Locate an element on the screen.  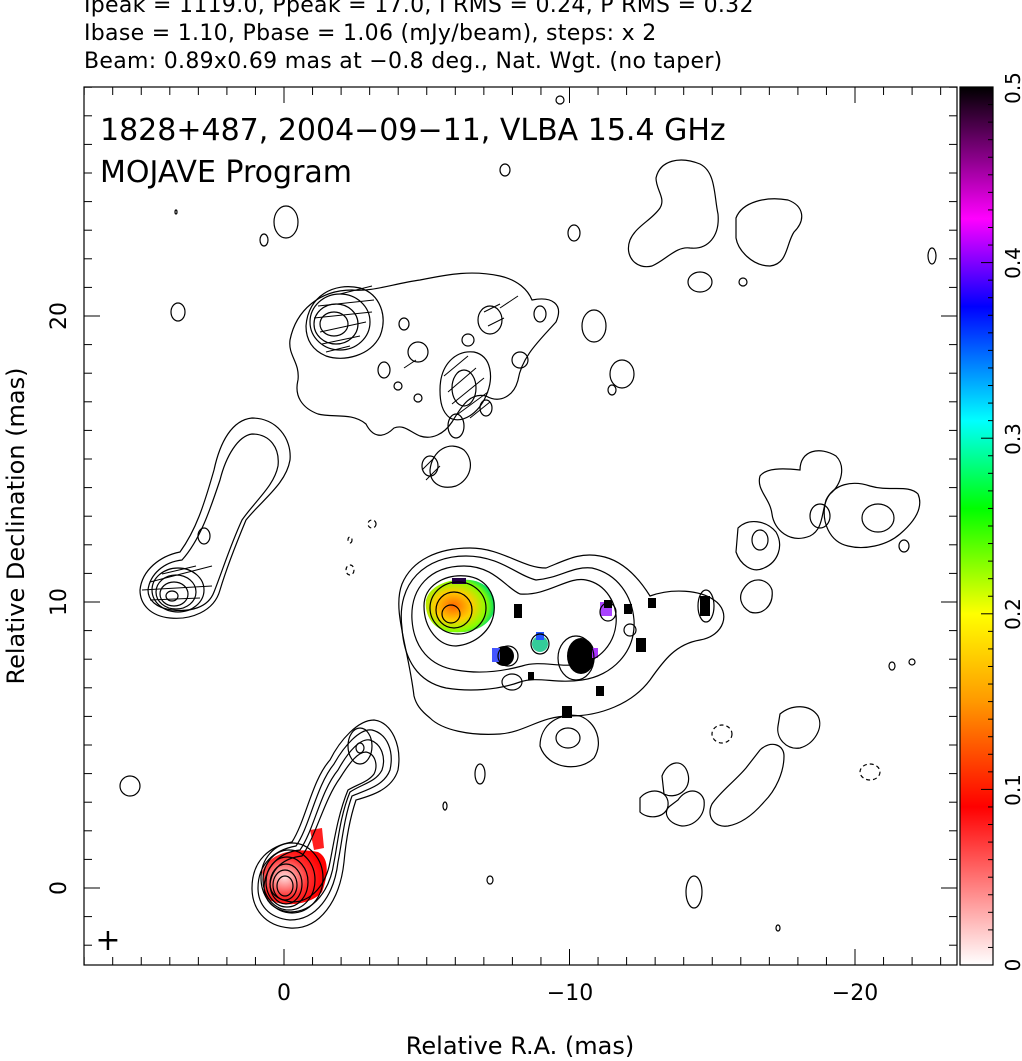
x-axis-label: Relative R.A. (mas) is located at coordinates (520, 1046).